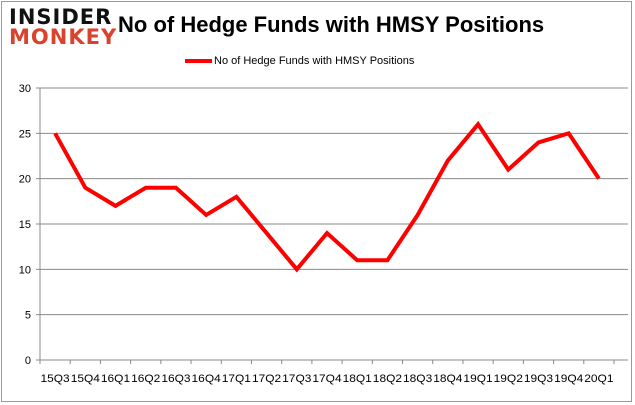  What do you see at coordinates (145, 379) in the screenshot?
I see `x-tick-label: 16Q2` at bounding box center [145, 379].